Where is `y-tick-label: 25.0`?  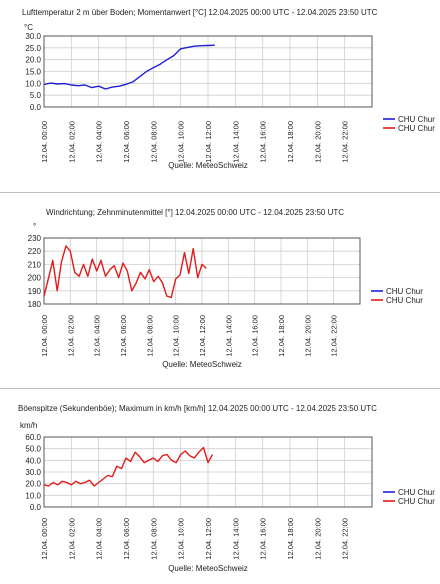 y-tick-label: 25.0 is located at coordinates (33, 48).